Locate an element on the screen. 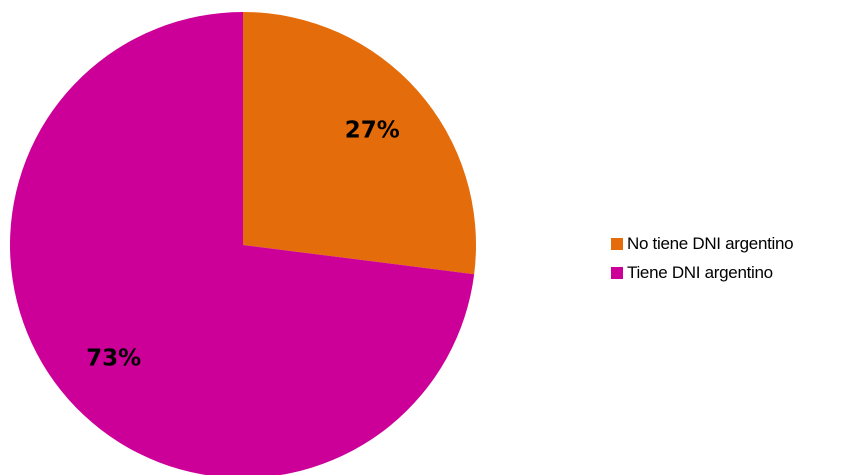  legend-swatch-no-dni is located at coordinates (617, 243).